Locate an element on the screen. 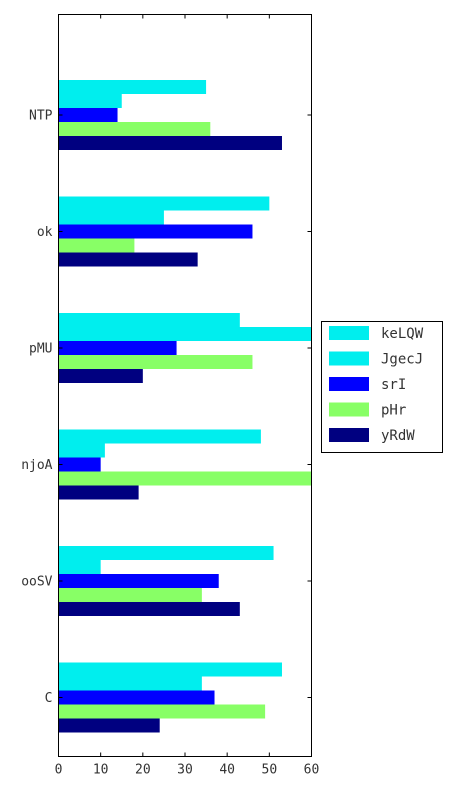  legend-swatch-srI is located at coordinates (349, 384).